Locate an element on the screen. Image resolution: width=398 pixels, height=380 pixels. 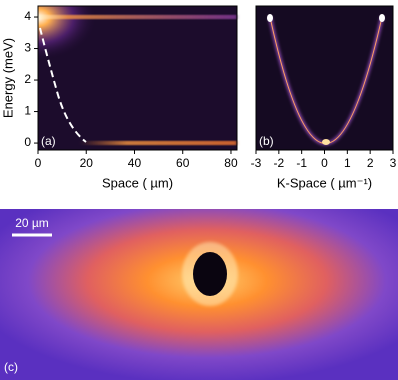
x-tick-label: 1 is located at coordinates (347, 163).